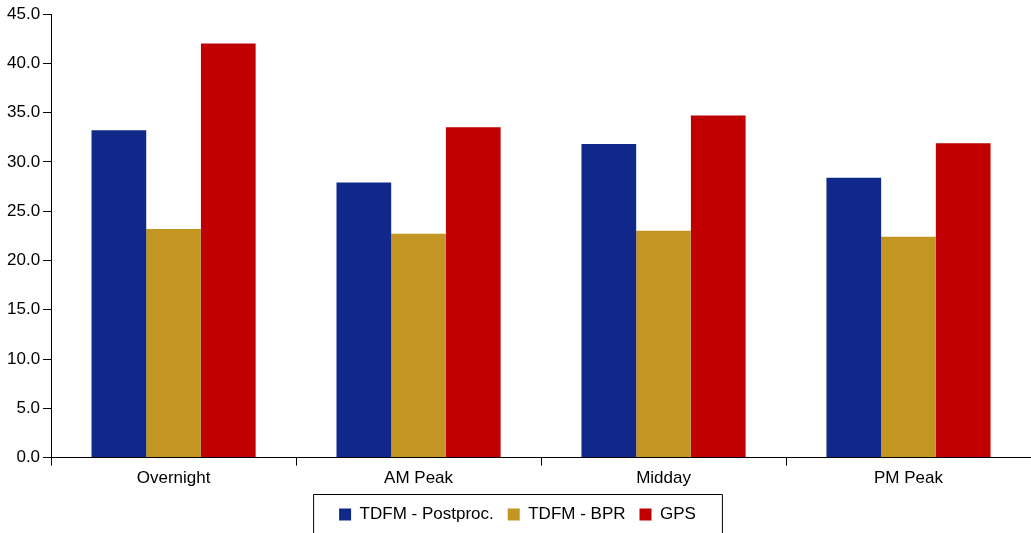 The width and height of the screenshot is (1031, 533). Describe the element at coordinates (28, 457) in the screenshot. I see `y-tick-label: 0.0` at that location.